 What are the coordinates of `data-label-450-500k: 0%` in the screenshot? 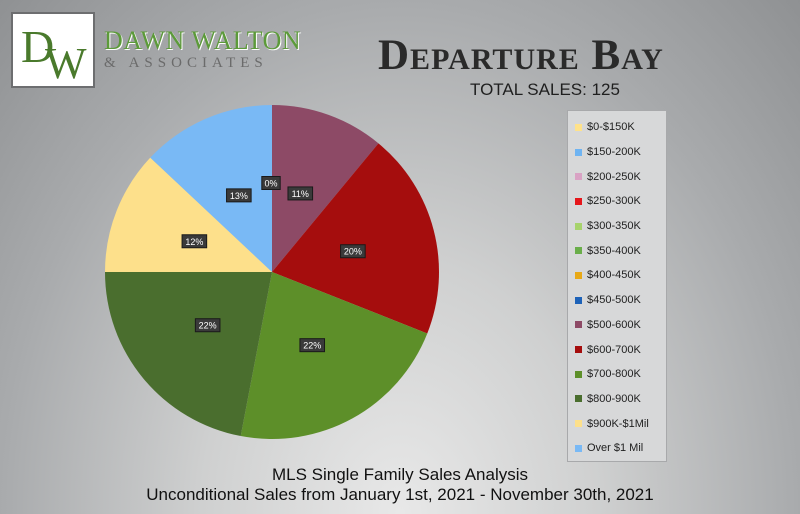 It's located at (271, 183).